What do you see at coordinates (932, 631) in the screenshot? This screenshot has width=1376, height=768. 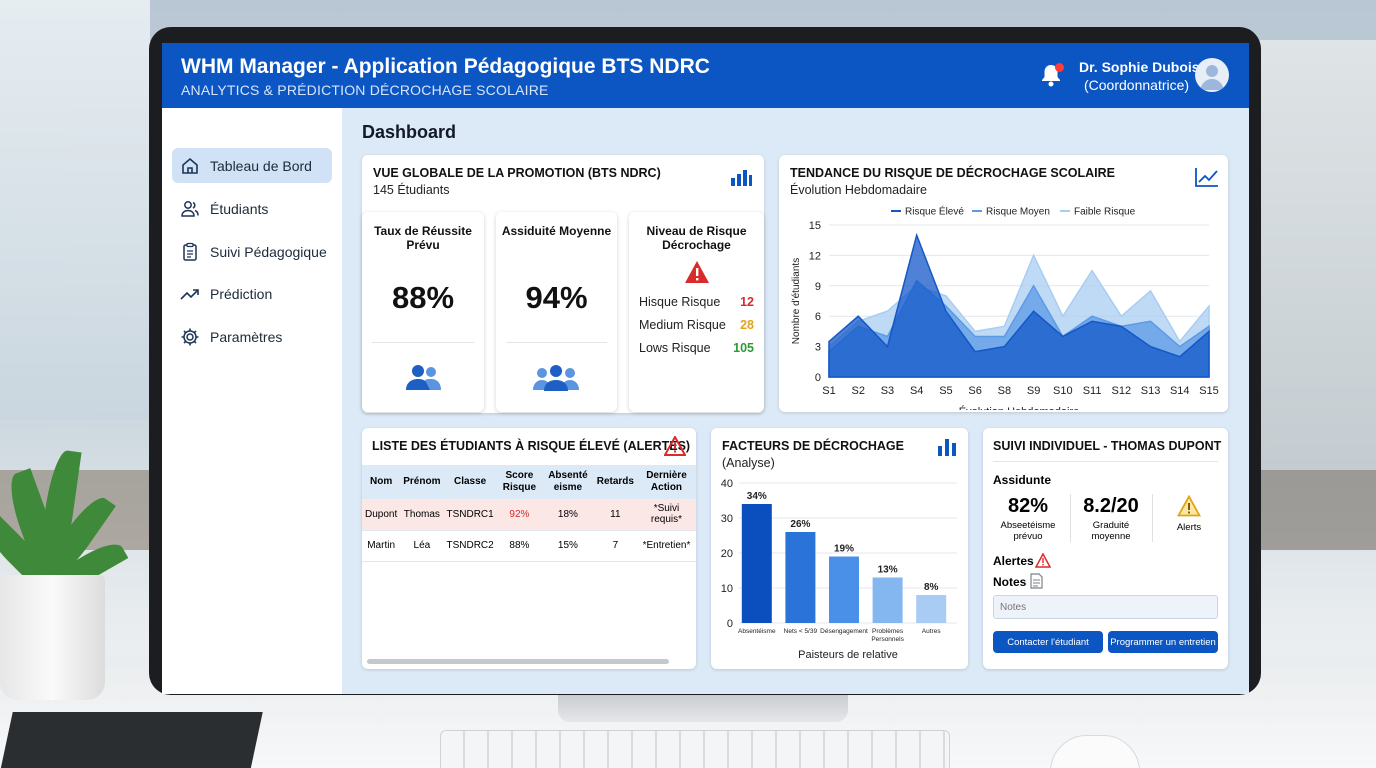 I see `x-tick-label: Autres` at bounding box center [932, 631].